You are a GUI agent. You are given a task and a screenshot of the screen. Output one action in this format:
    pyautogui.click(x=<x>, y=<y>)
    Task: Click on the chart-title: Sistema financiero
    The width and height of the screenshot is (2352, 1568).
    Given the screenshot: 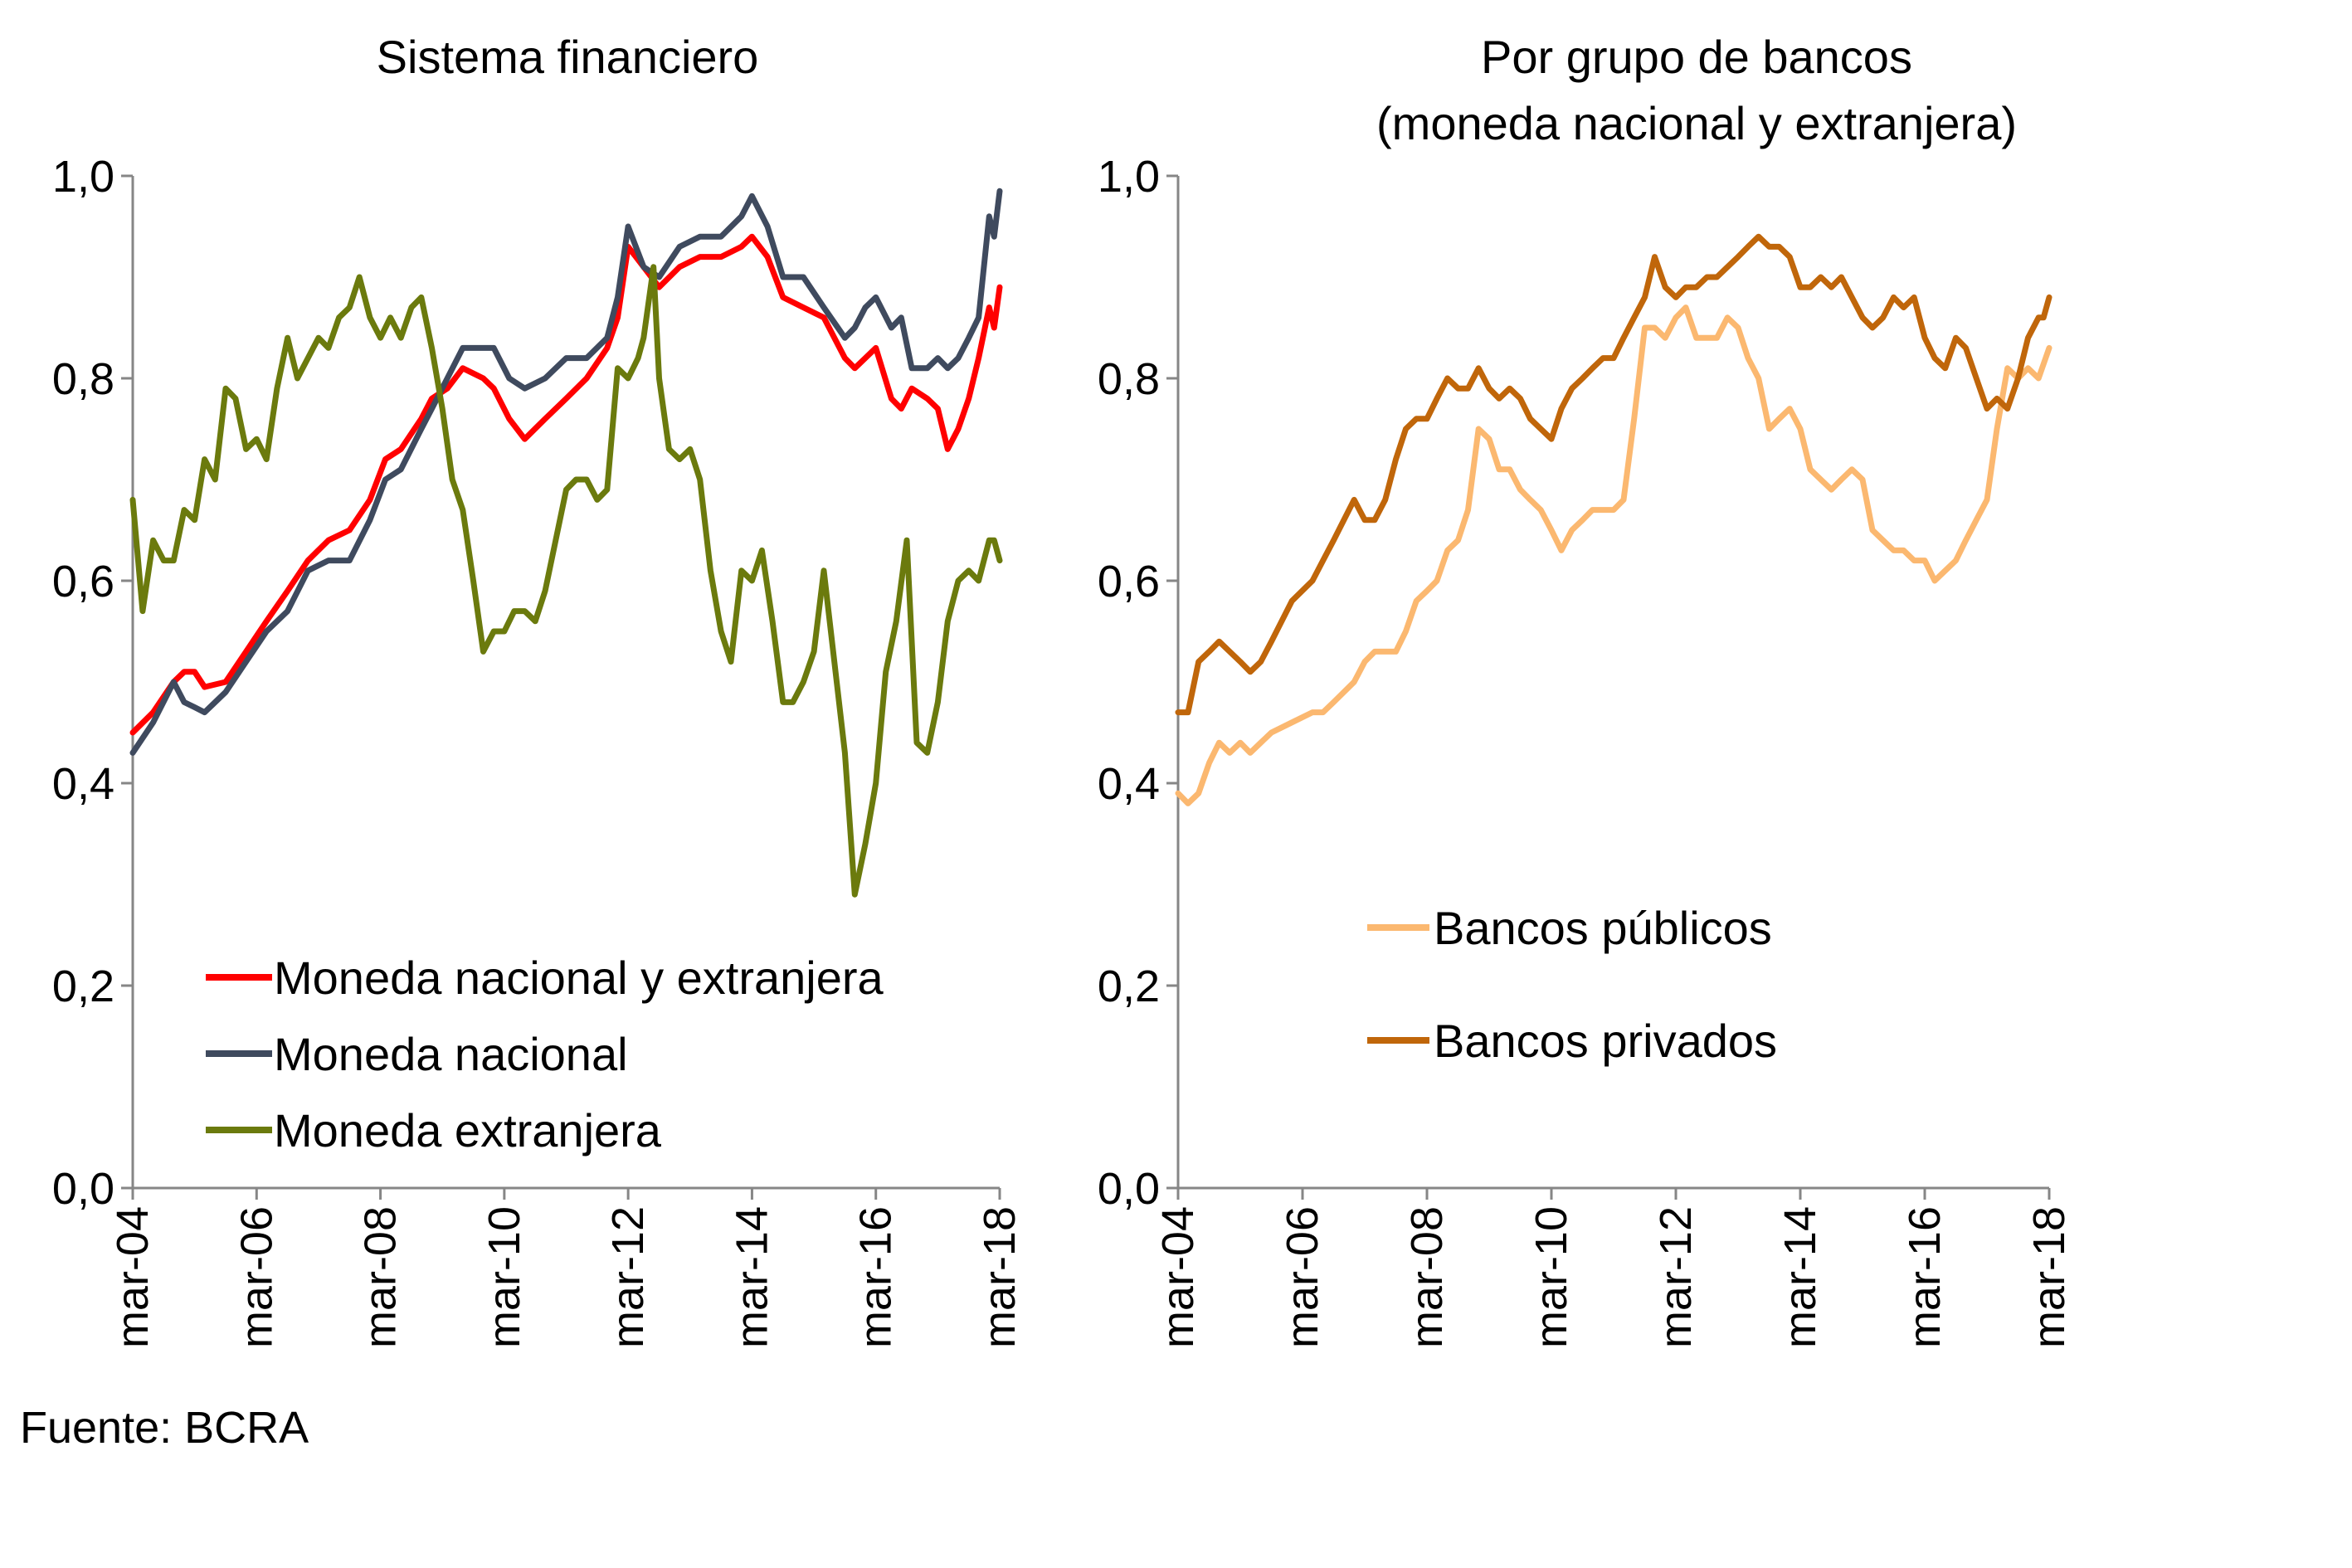 What is the action you would take?
    pyautogui.click(x=568, y=57)
    